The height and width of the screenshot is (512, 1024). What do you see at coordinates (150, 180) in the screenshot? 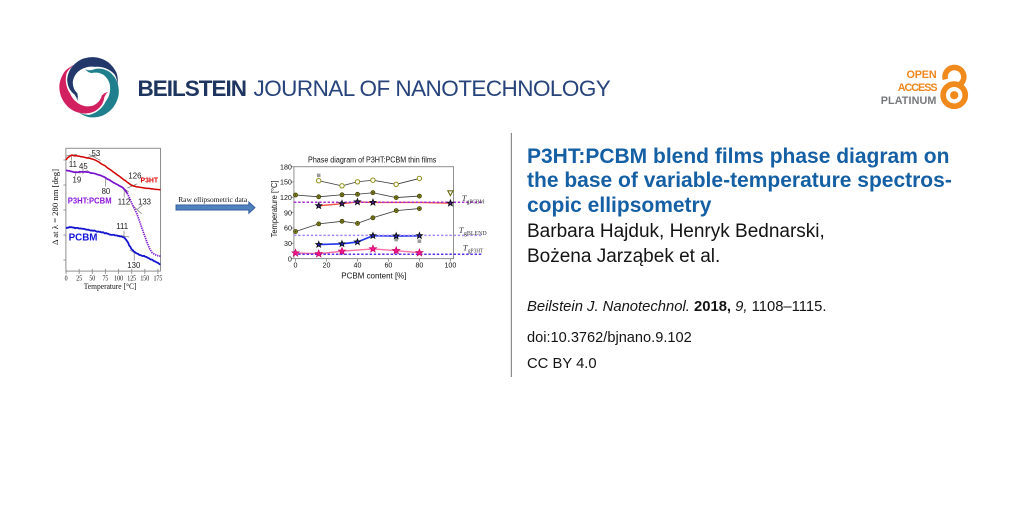
I see `svg-text: P3HT` at bounding box center [150, 180].